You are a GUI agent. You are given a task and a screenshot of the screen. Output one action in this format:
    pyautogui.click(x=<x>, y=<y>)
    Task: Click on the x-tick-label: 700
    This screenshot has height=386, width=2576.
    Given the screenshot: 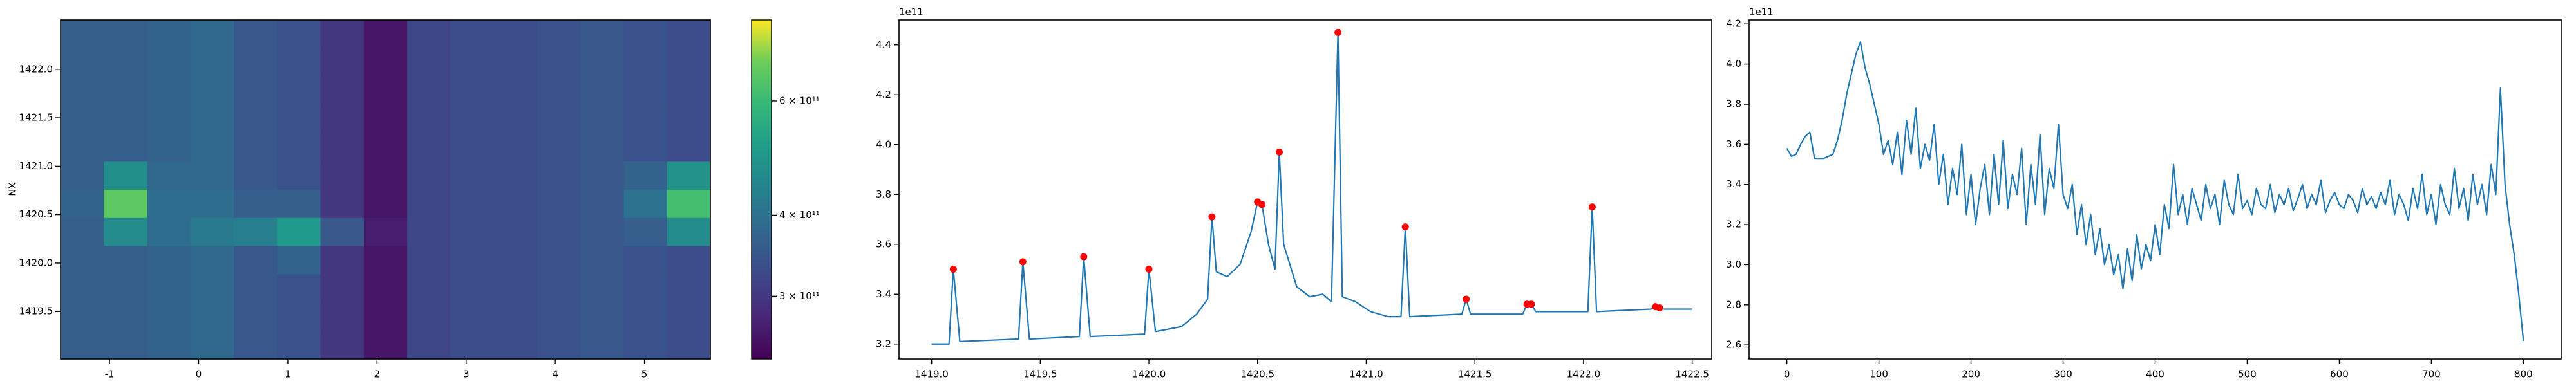 What is the action you would take?
    pyautogui.click(x=2431, y=374)
    